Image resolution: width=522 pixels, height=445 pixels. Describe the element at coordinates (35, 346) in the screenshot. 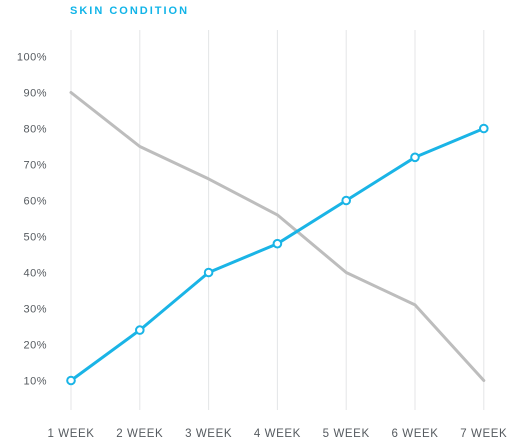

I see `y-tick-label: 20%` at that location.